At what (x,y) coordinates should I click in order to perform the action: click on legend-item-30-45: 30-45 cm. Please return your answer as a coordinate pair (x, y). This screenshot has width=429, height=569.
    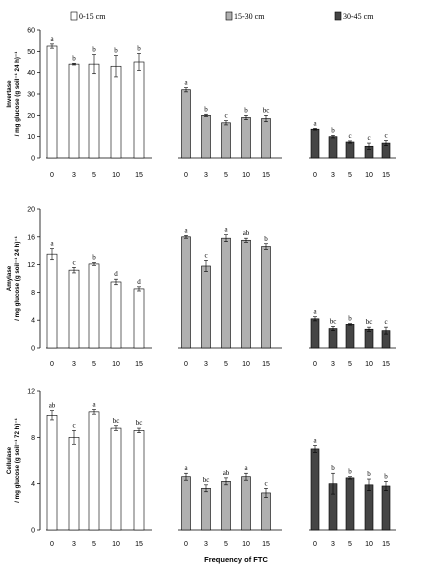
    Looking at the image, I should click on (354, 16).